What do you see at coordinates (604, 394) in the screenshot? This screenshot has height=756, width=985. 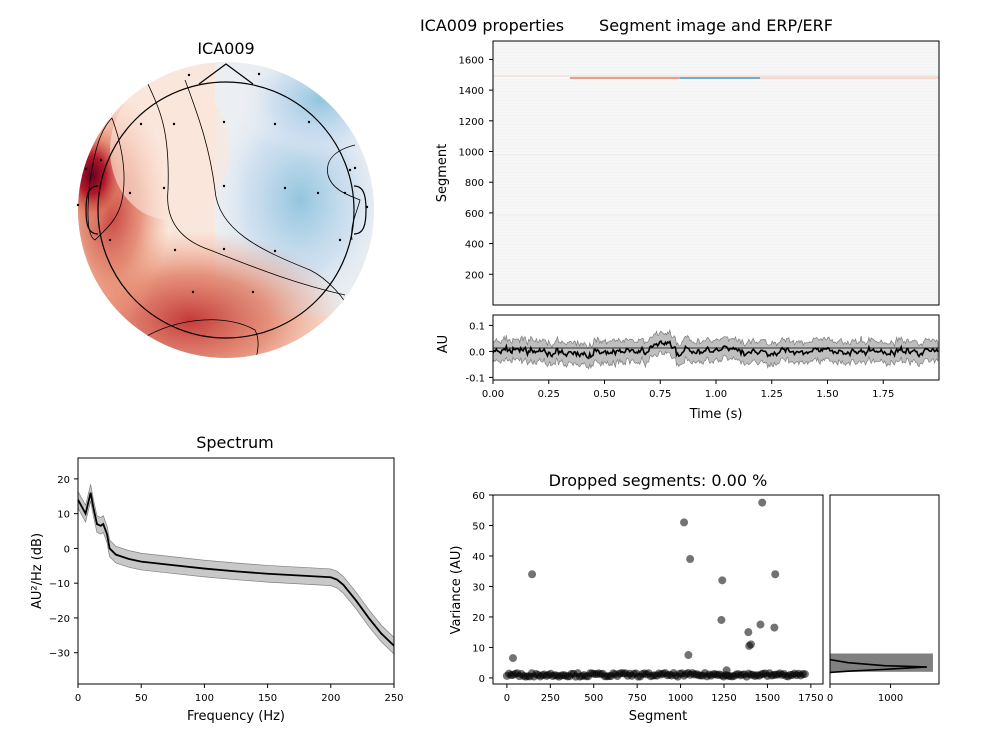 I see `erp-xtick-label: 0.50` at bounding box center [604, 394].